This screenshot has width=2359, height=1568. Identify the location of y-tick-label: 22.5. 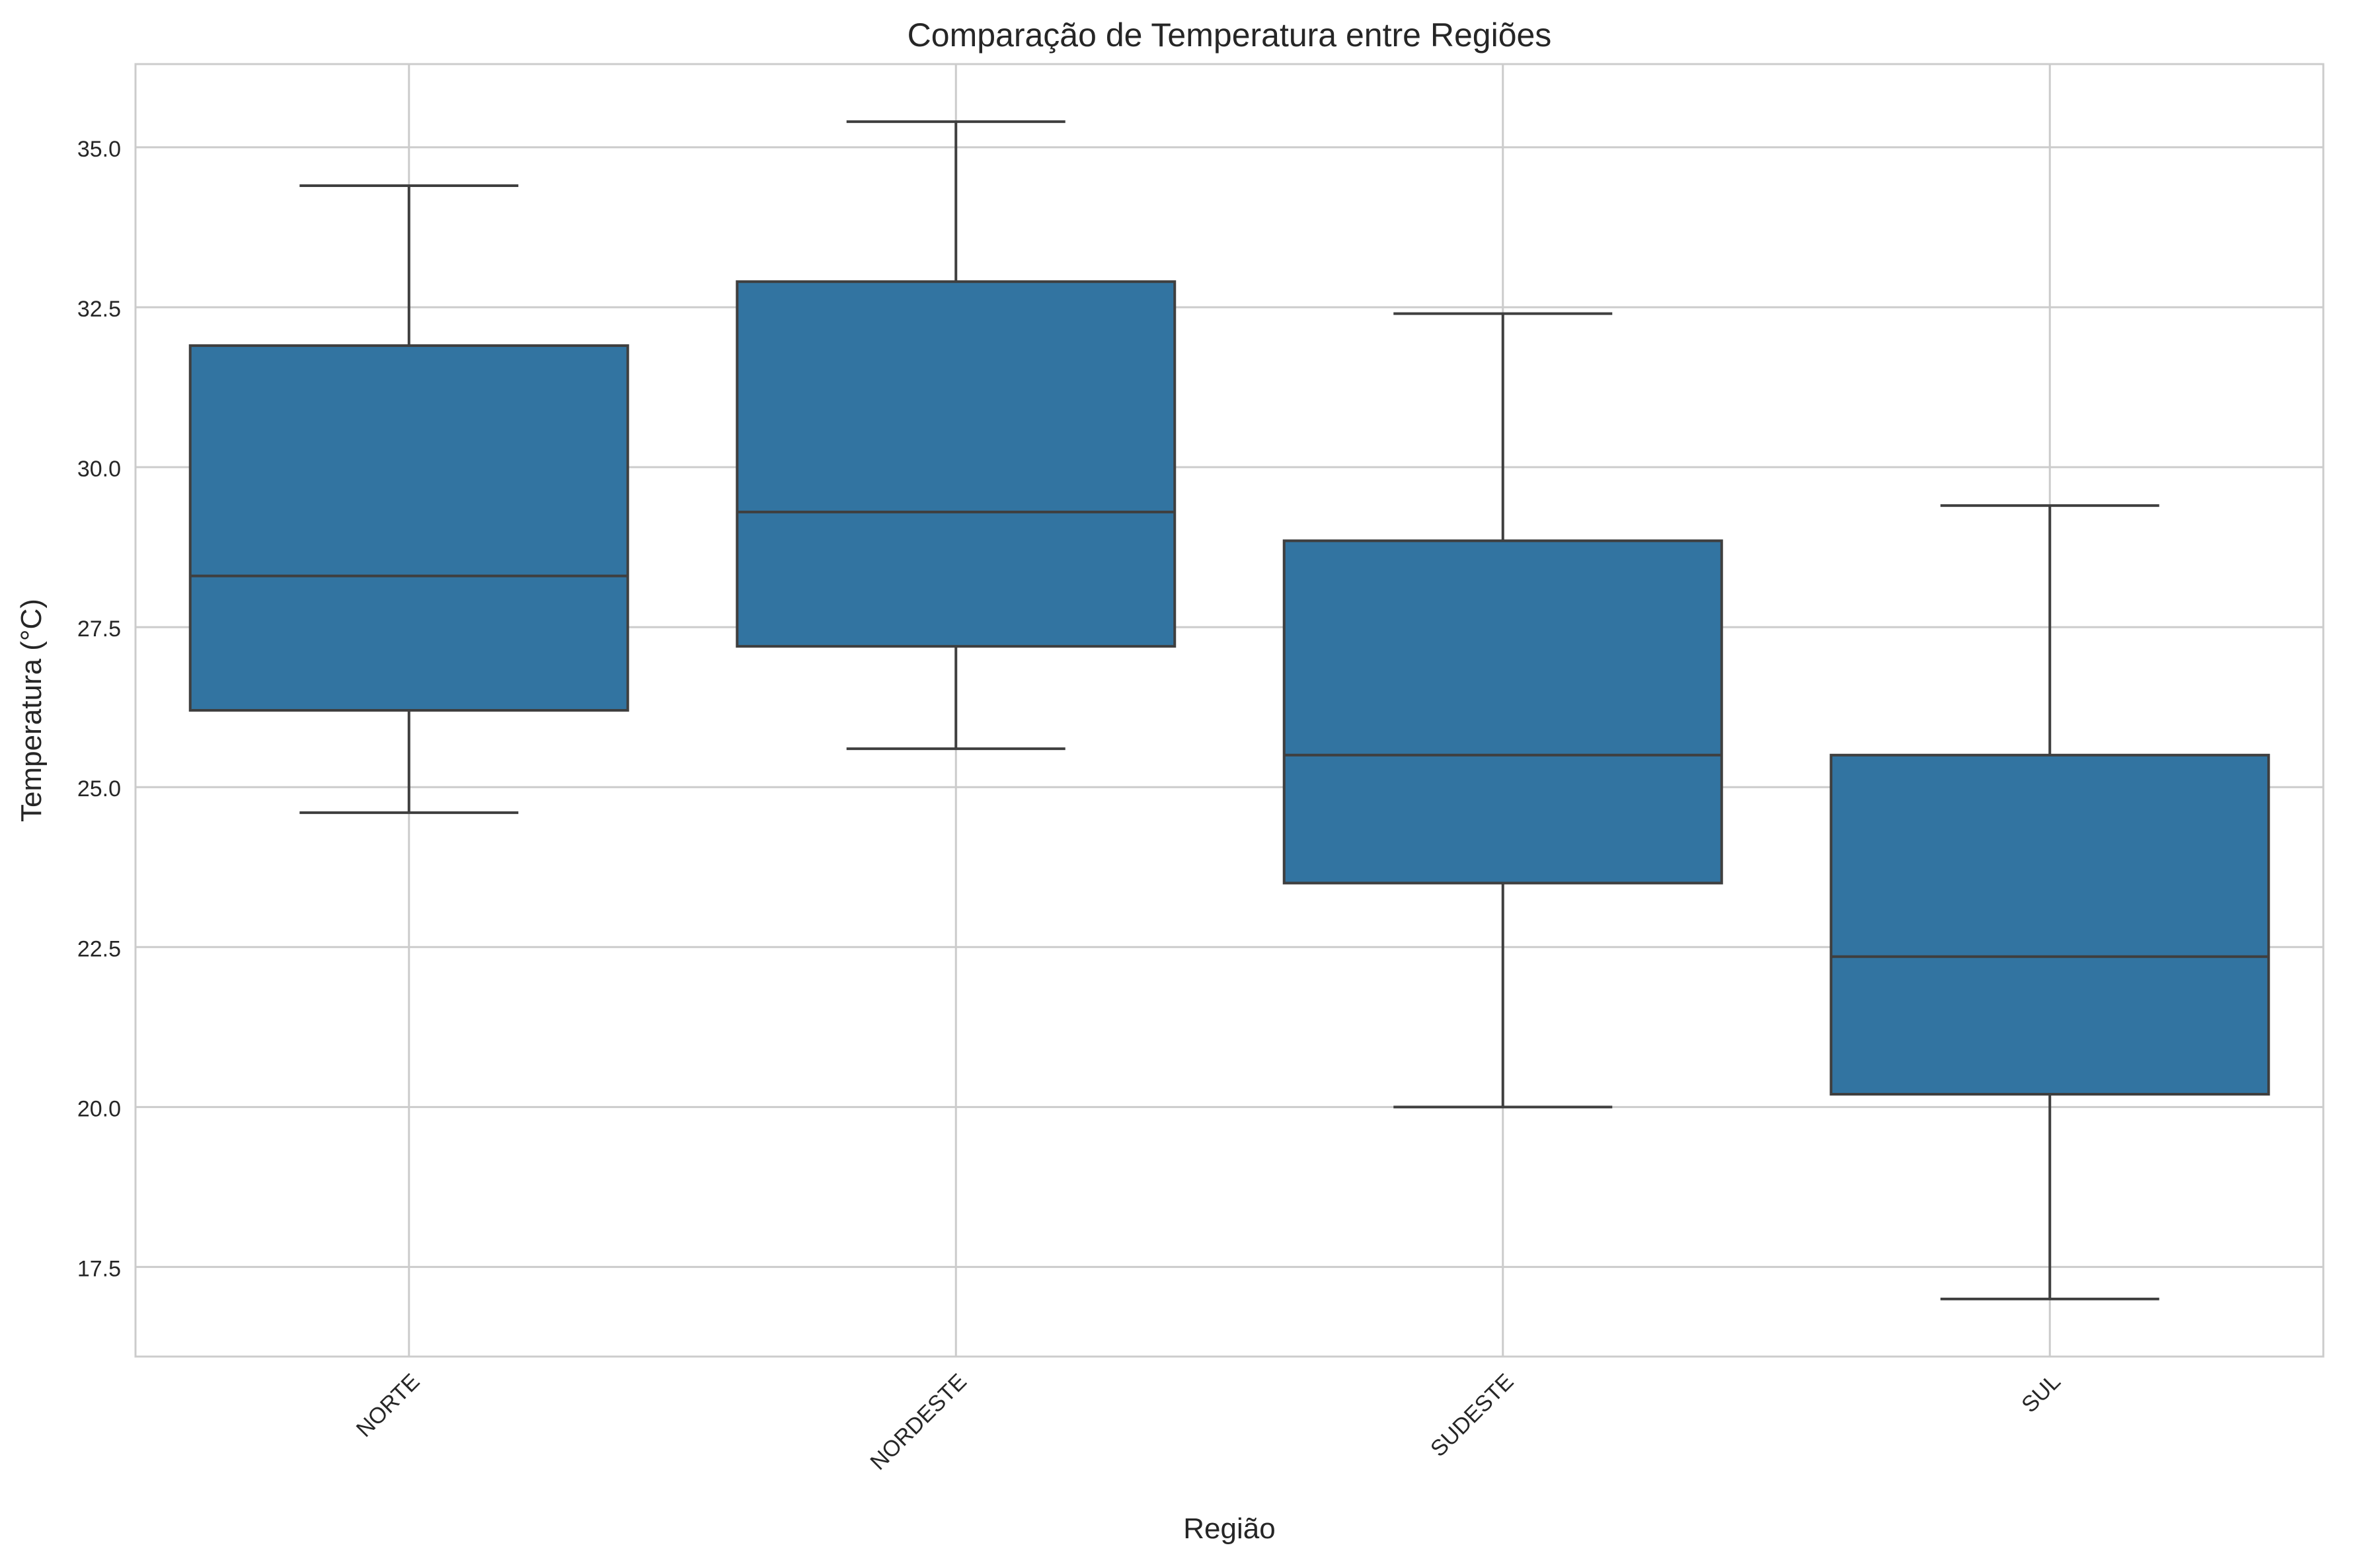
(99, 948).